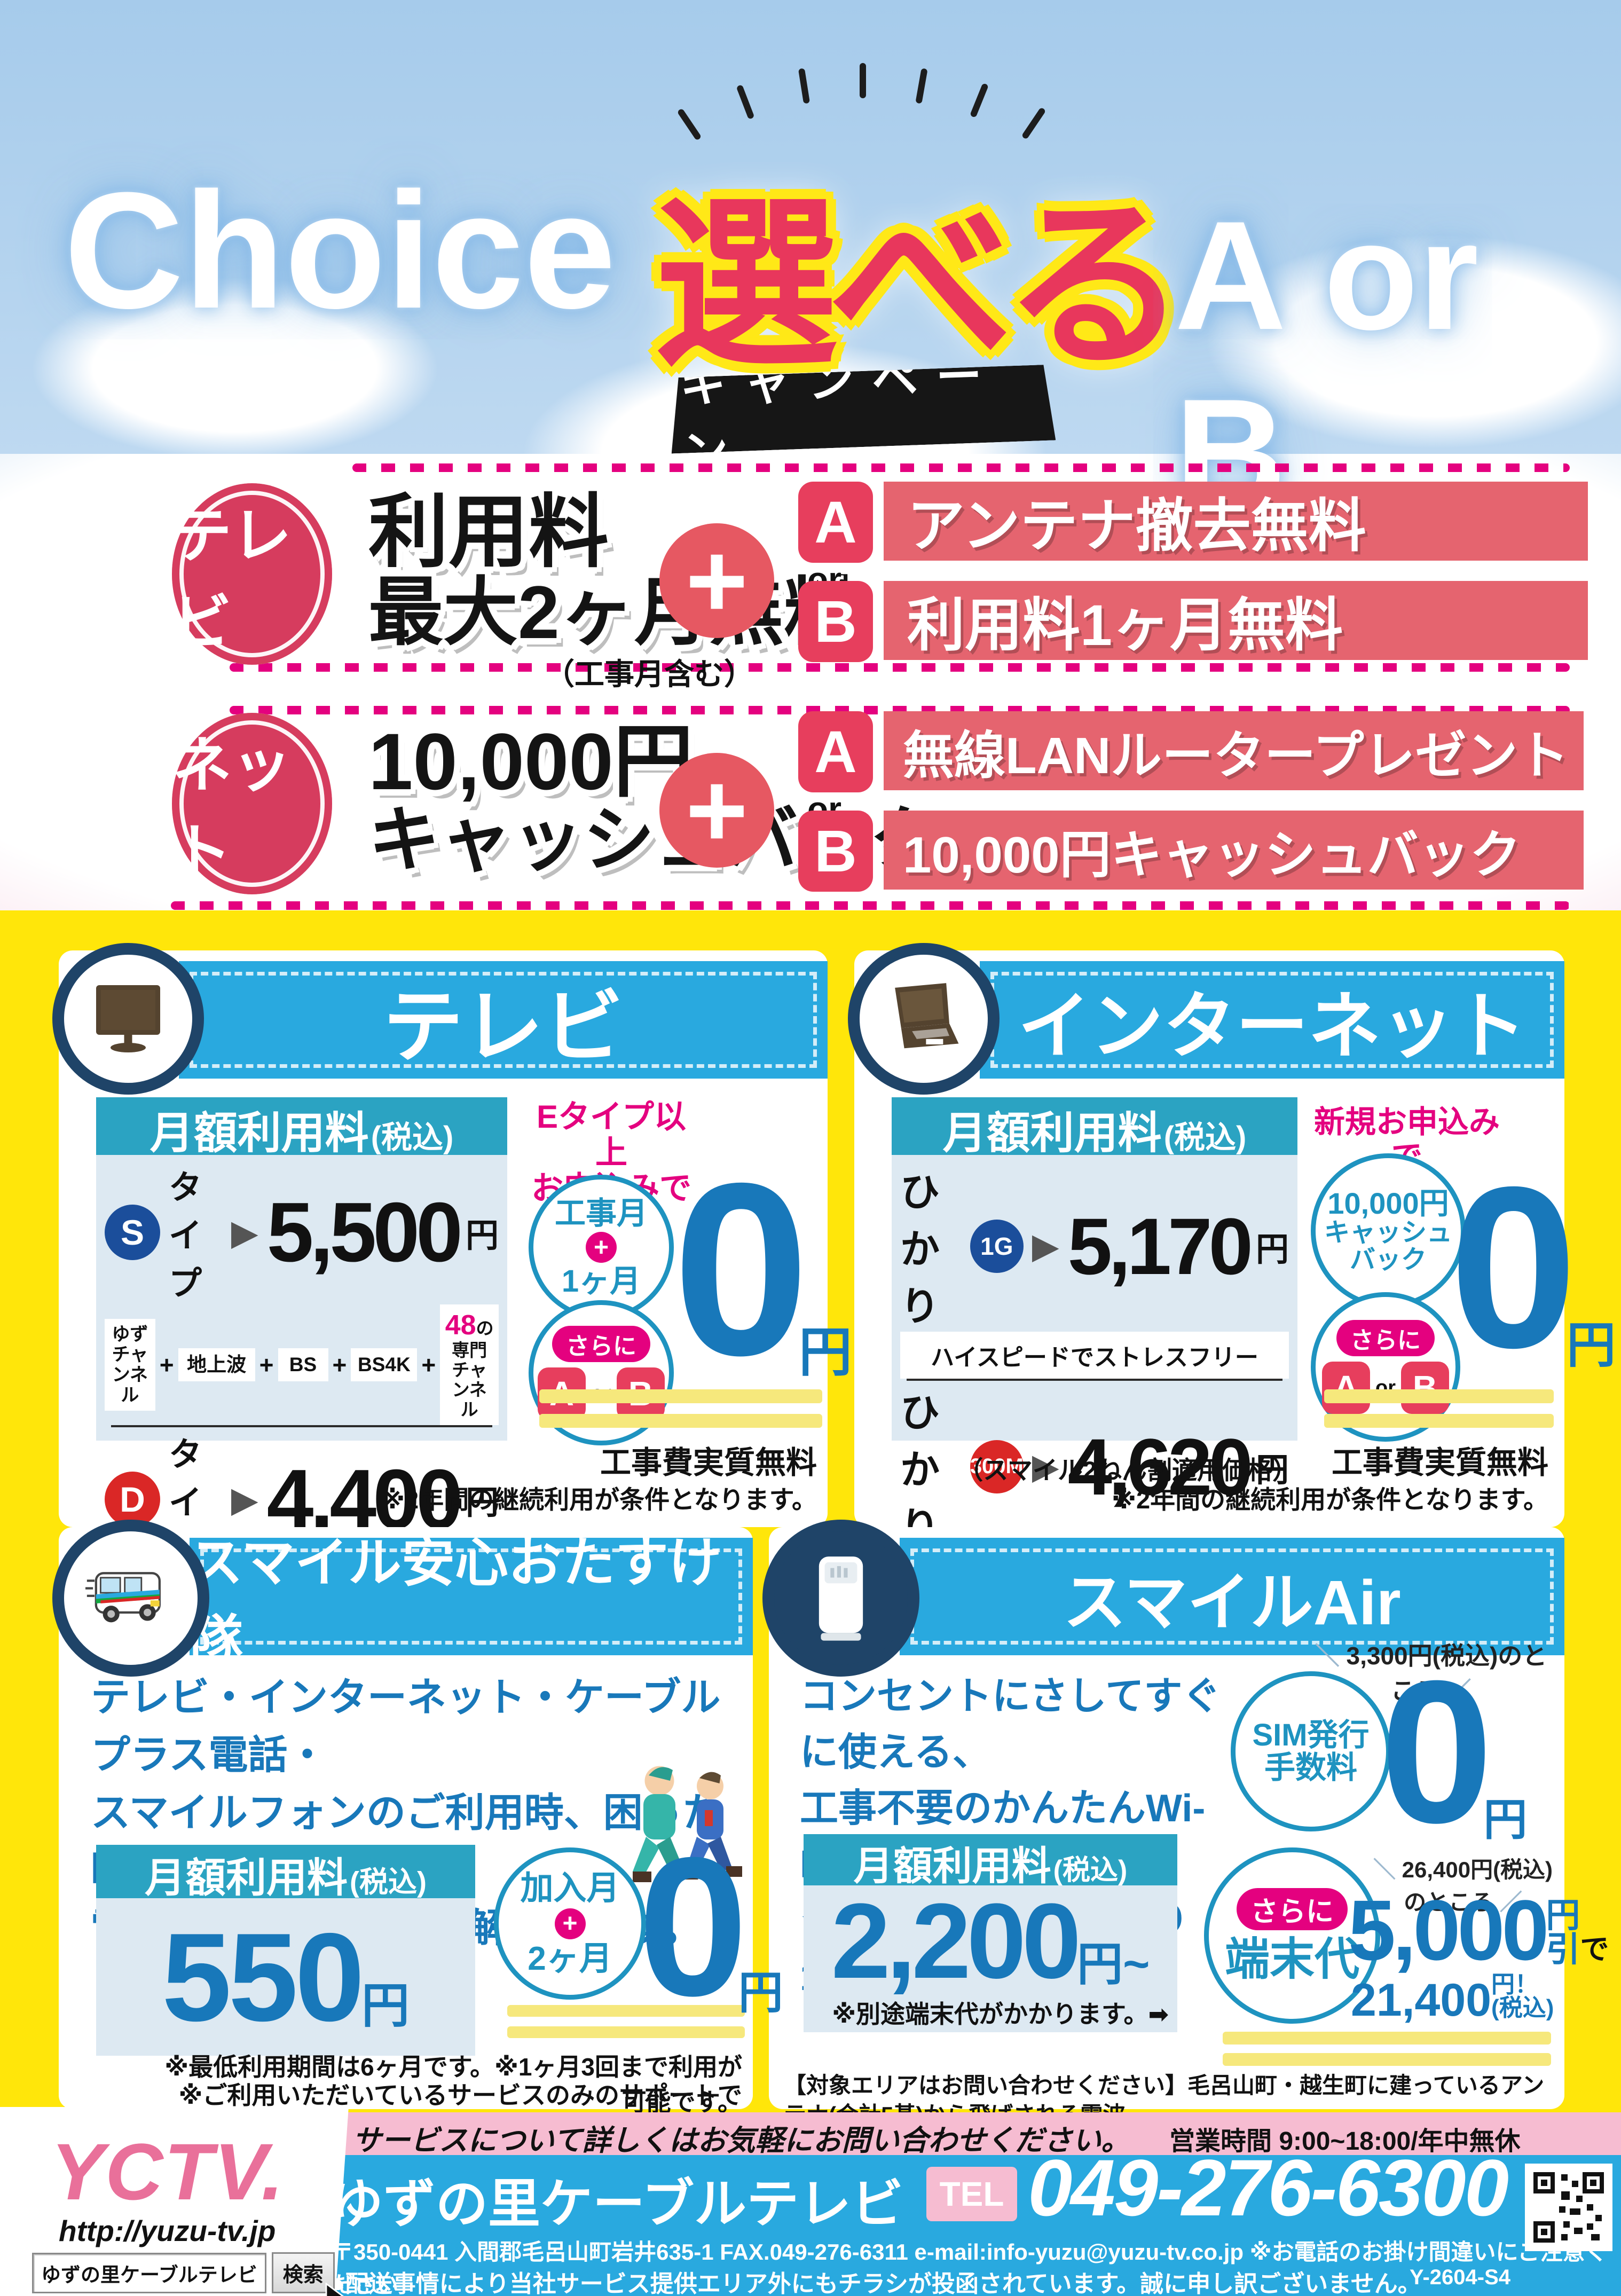 The width and height of the screenshot is (1621, 2296). I want to click on plan-type-label: タイプ, so click(185, 1235).